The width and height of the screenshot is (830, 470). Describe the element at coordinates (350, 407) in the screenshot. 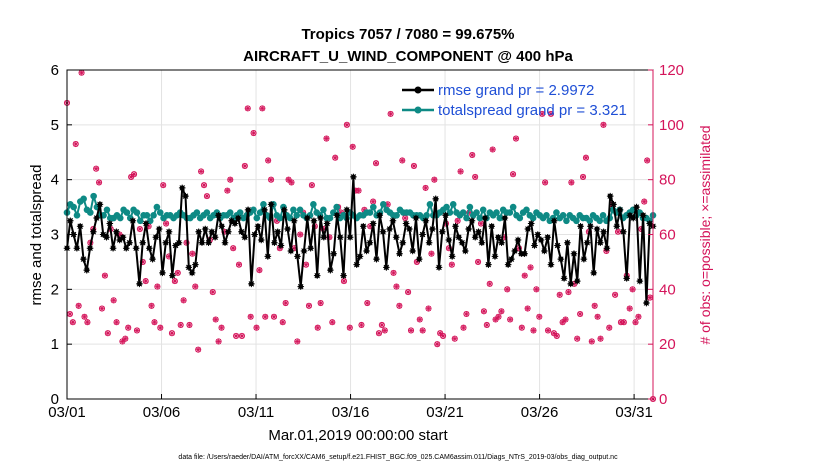

I see `x-axis-ticks: 03/01 03/06 03/11 03/16 03/21 03/26 03/31` at that location.